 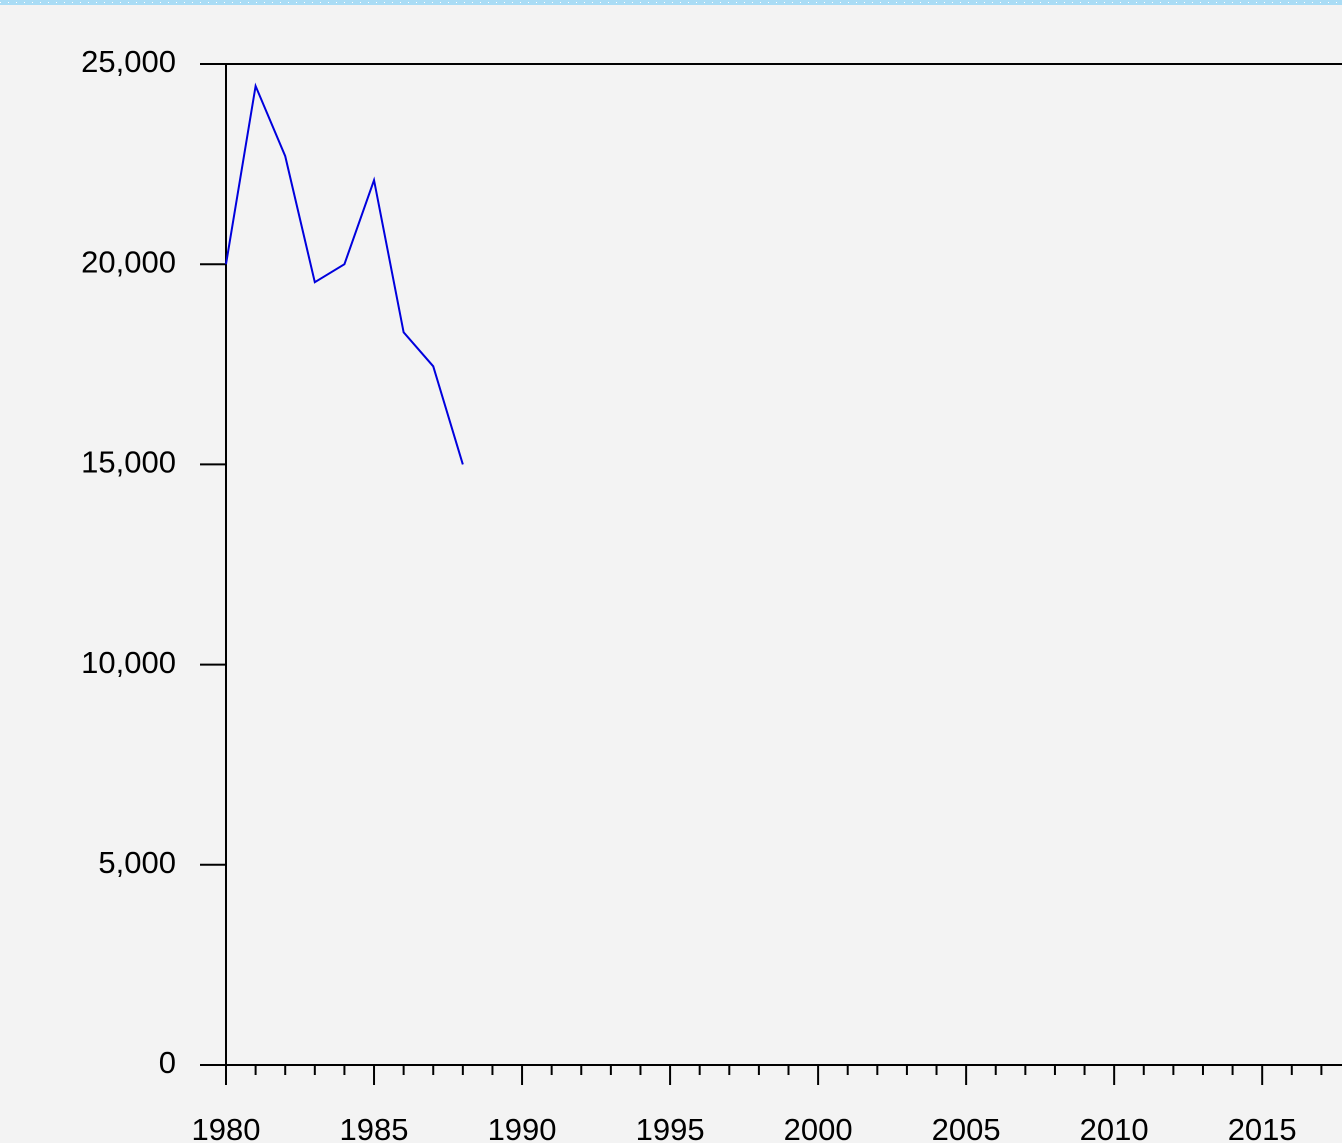 What do you see at coordinates (128, 462) in the screenshot?
I see `y-tick-label: 15,000` at bounding box center [128, 462].